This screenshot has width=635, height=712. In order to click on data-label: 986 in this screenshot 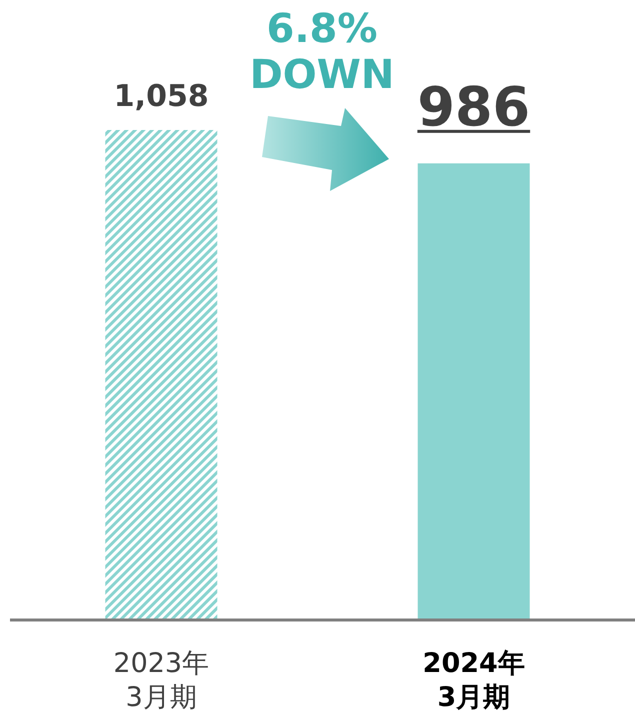, I will do `click(473, 106)`.